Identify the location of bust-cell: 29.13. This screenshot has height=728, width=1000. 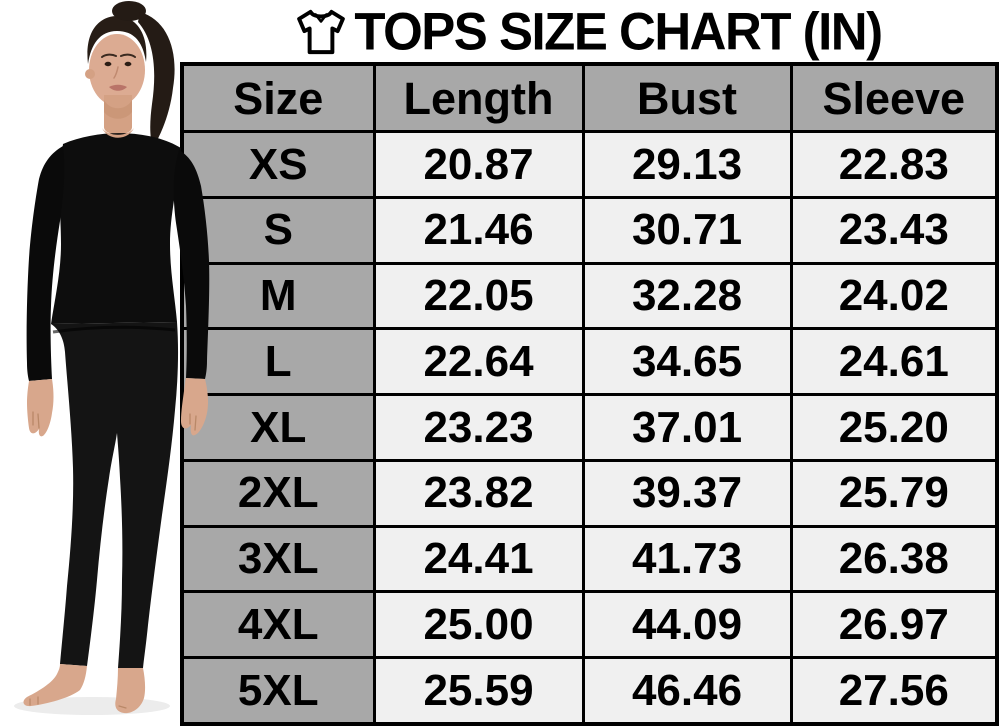
(687, 165).